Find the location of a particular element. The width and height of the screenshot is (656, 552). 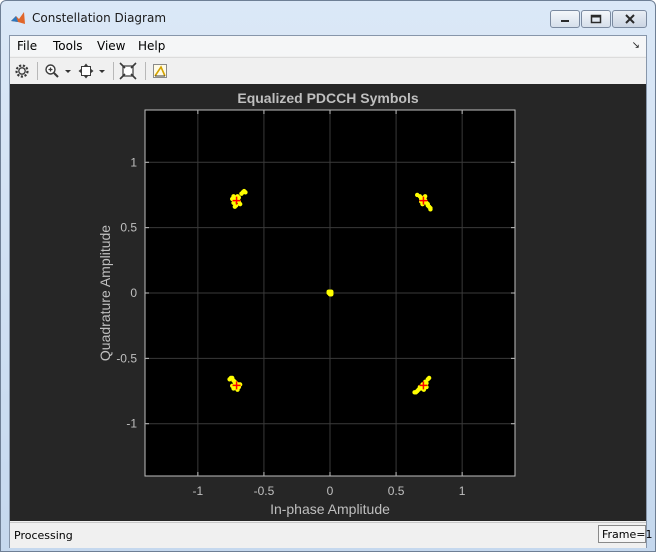

data-points is located at coordinates (330, 291).